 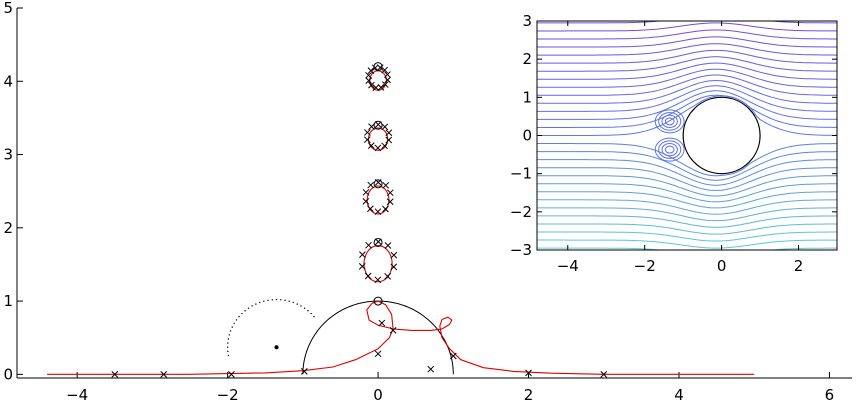 I want to click on main-x-tick-label: −2, so click(x=228, y=395).